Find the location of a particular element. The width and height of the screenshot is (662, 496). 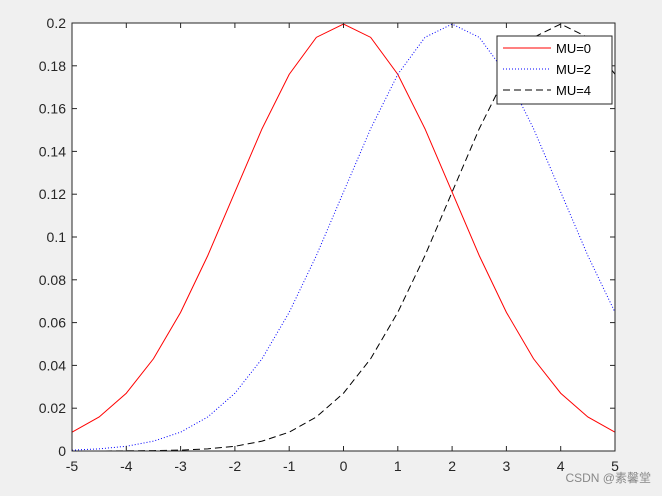

watermark: CSDN @素馨堂 is located at coordinates (608, 477).